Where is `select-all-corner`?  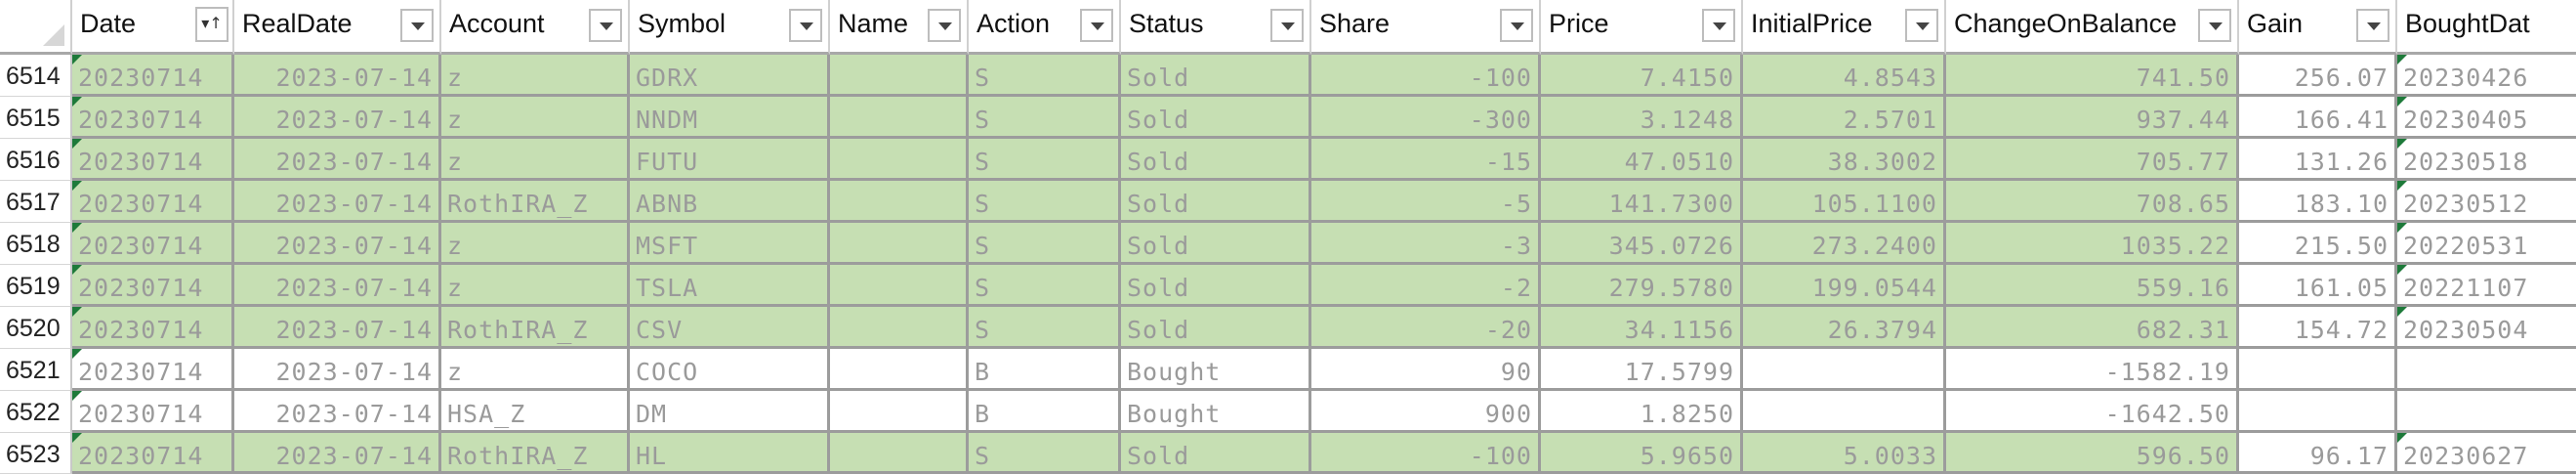 select-all-corner is located at coordinates (36, 27).